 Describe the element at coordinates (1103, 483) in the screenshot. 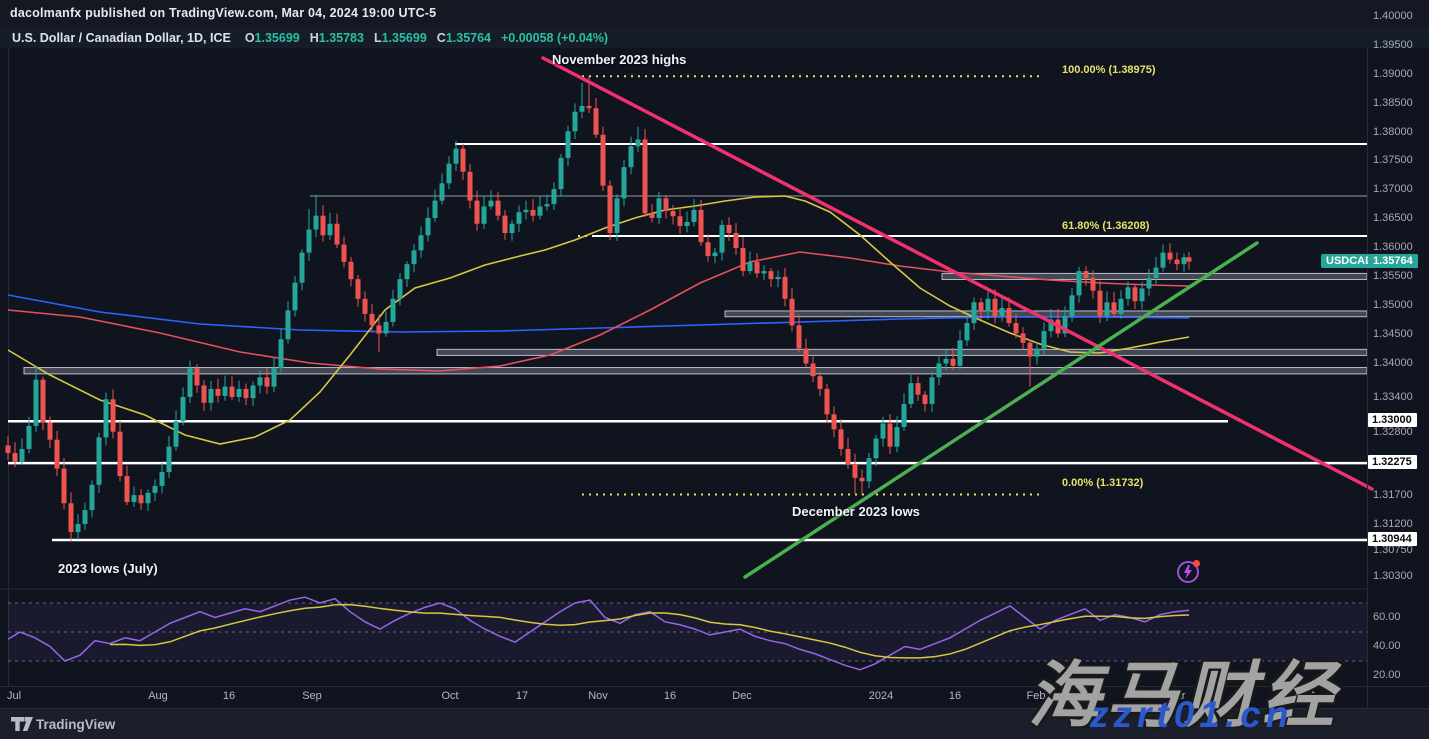

I see `fib-label-0: 0.00% (1.31732)` at that location.